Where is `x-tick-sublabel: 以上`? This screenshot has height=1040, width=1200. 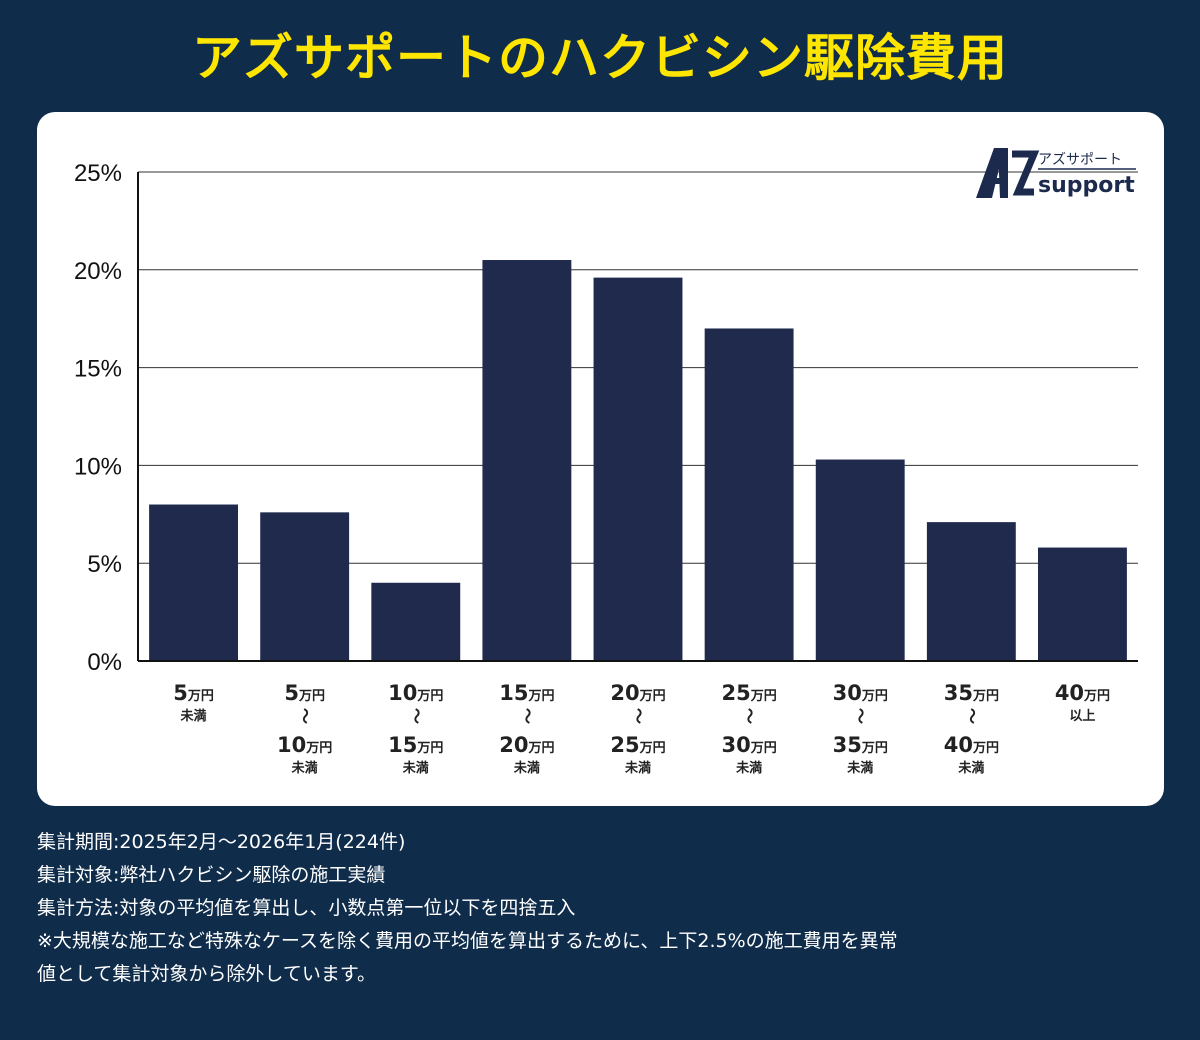 x-tick-sublabel: 以上 is located at coordinates (1082, 716).